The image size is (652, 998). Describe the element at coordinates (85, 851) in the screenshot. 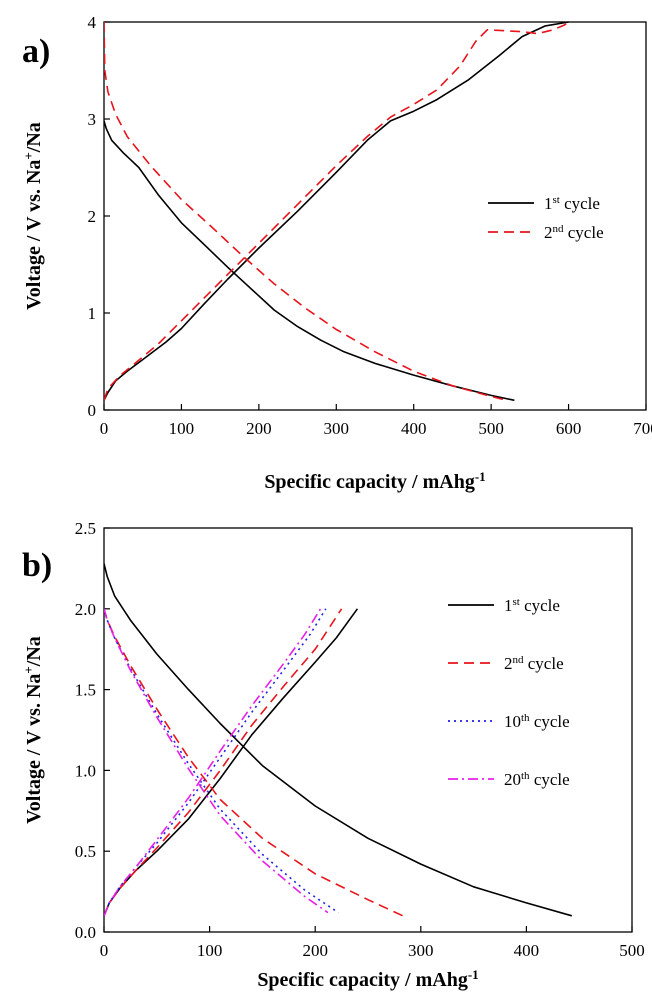

I see `y-tick-label: 0.5` at that location.